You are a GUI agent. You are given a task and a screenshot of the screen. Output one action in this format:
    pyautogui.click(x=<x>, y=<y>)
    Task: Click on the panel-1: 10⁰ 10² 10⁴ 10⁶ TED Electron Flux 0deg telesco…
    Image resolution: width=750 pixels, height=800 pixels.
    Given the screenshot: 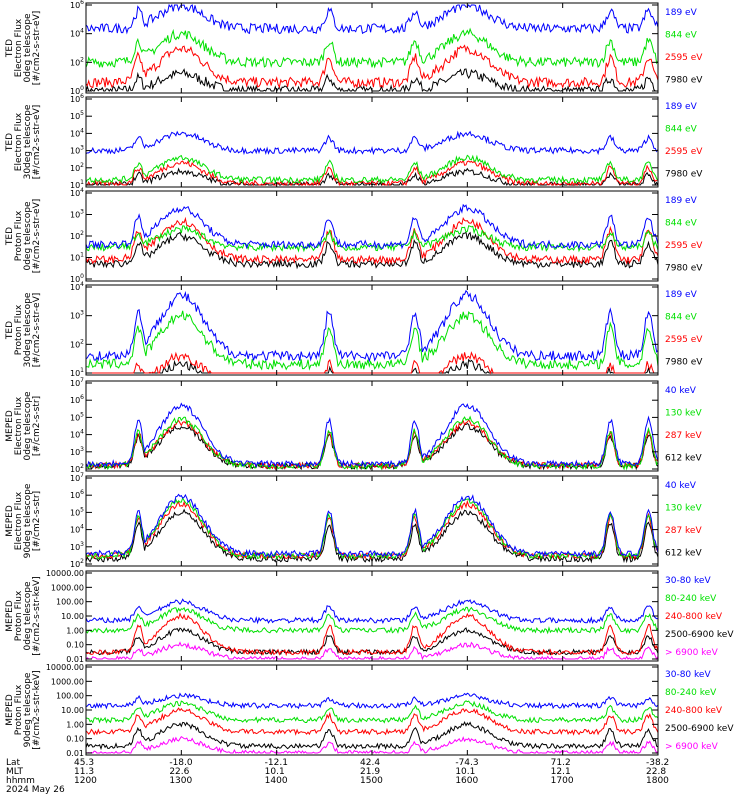 What is the action you would take?
    pyautogui.click(x=354, y=48)
    